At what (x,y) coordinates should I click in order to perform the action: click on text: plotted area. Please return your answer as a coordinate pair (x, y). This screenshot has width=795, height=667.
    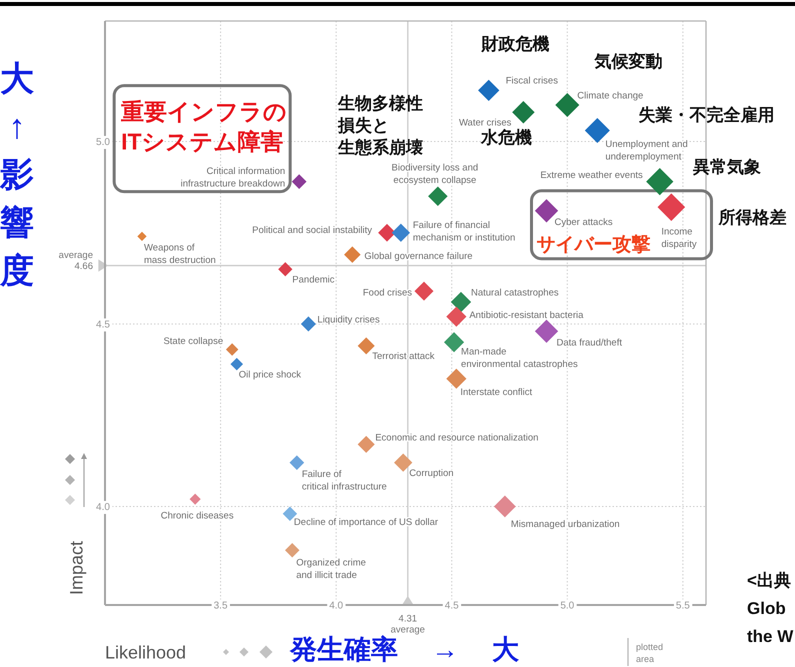
    Looking at the image, I should click on (650, 653).